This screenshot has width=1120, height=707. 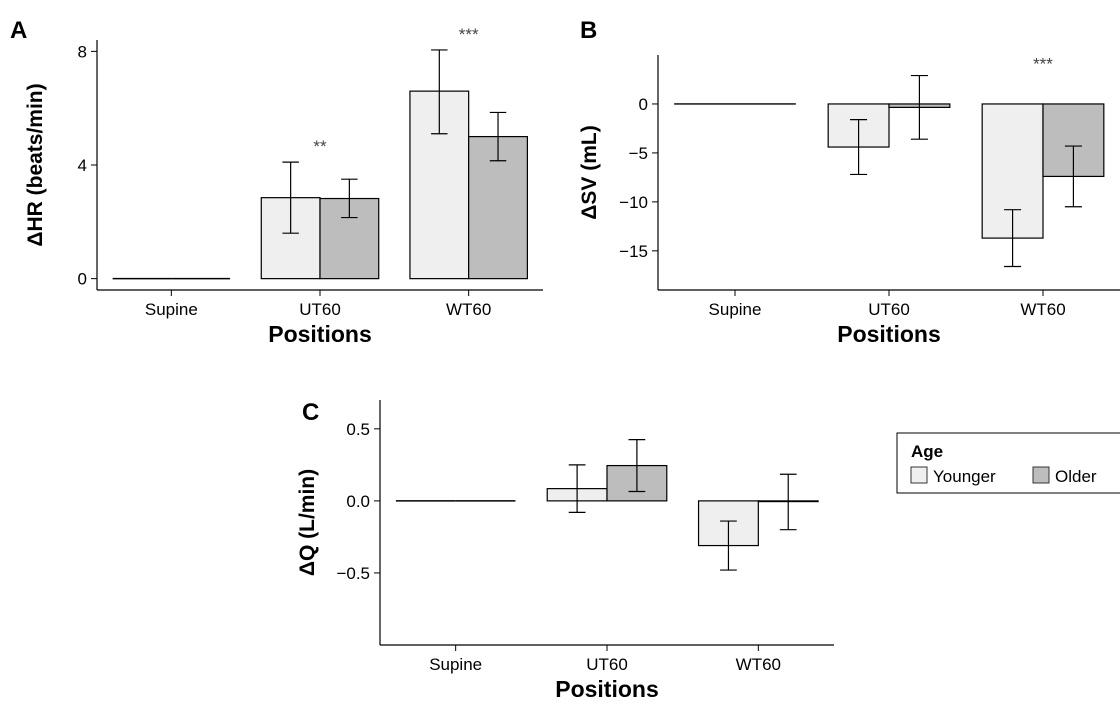 What do you see at coordinates (358, 501) in the screenshot?
I see `y-tick-label: 0.0` at bounding box center [358, 501].